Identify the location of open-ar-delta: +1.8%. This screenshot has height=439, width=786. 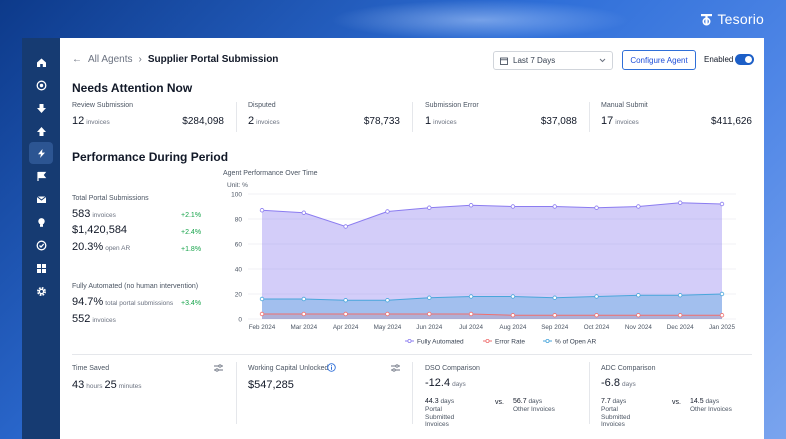
(191, 249).